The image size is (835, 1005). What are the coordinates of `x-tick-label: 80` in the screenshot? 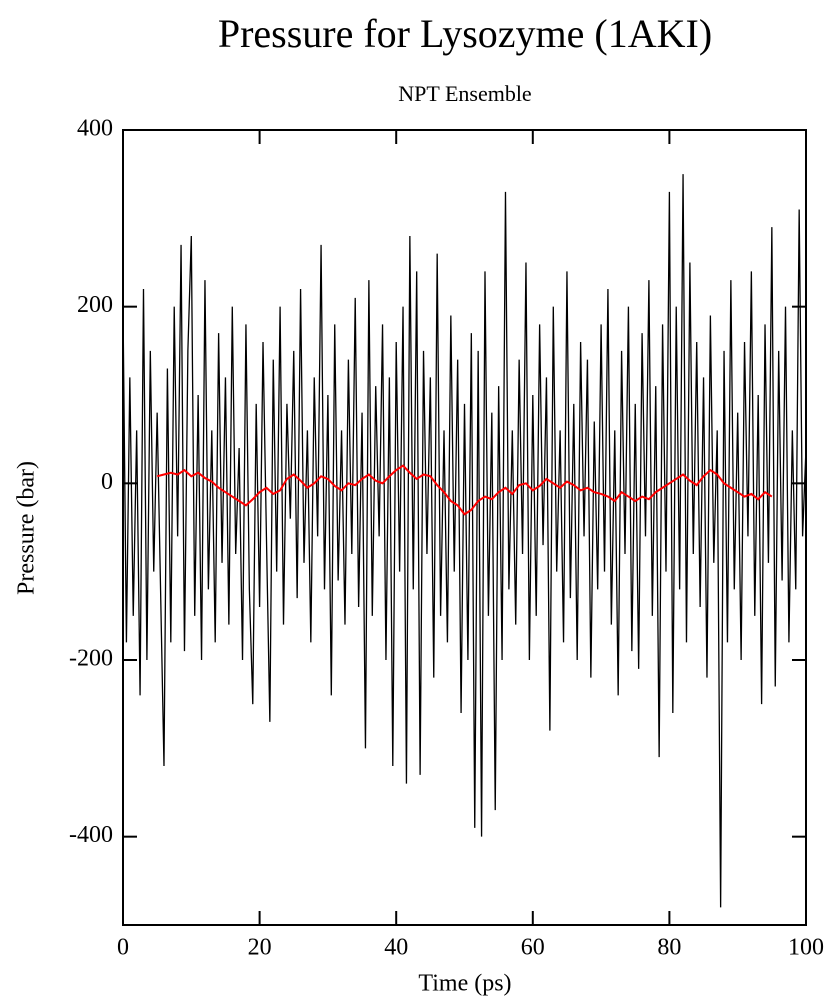 It's located at (669, 948).